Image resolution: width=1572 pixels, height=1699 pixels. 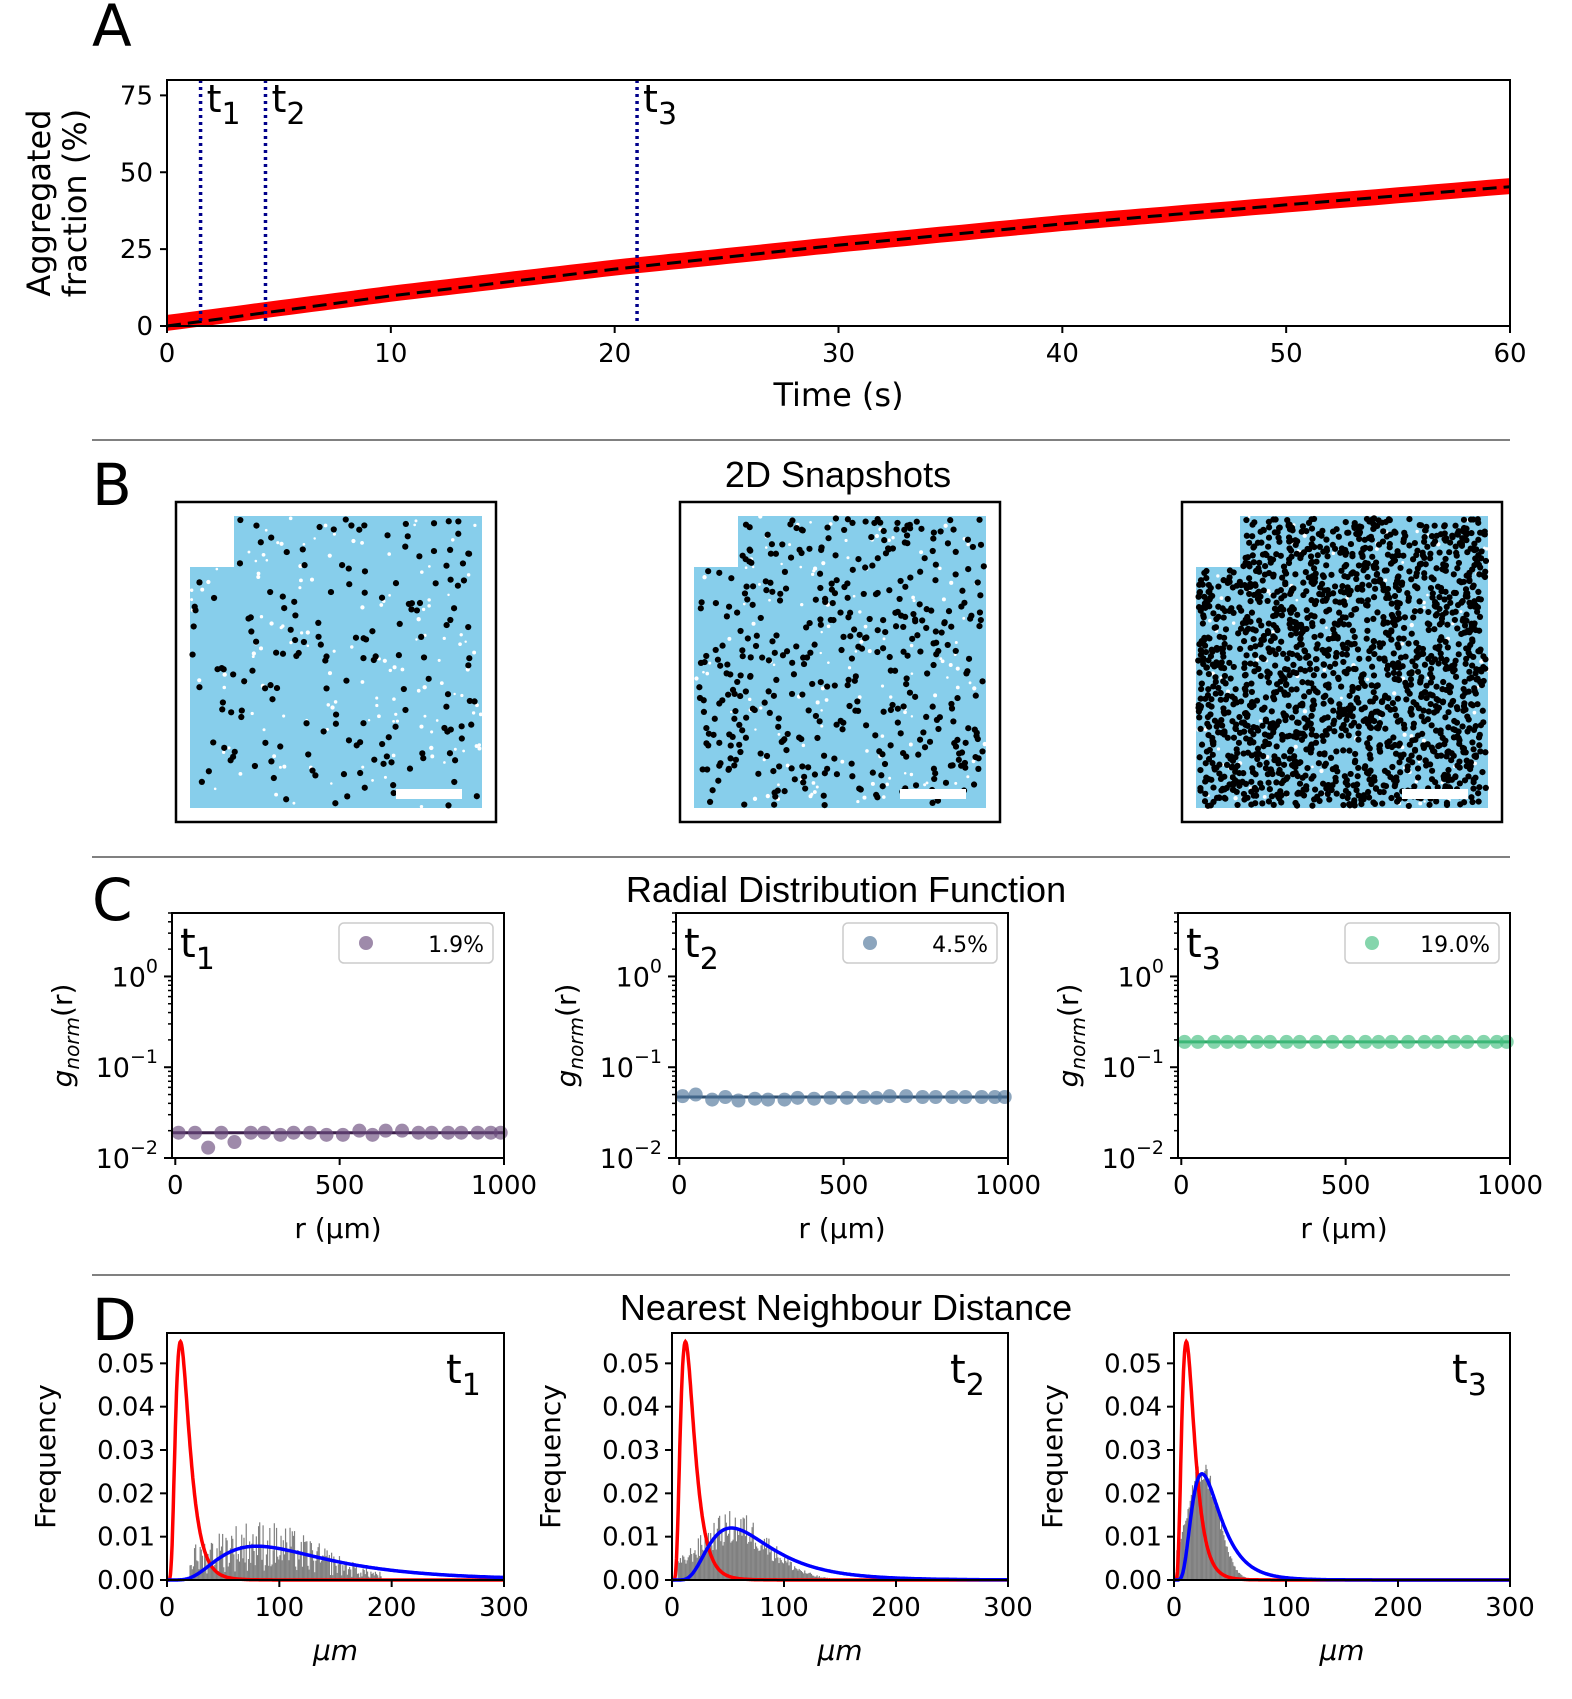 What do you see at coordinates (1372, 943) in the screenshot?
I see `legend-marker` at bounding box center [1372, 943].